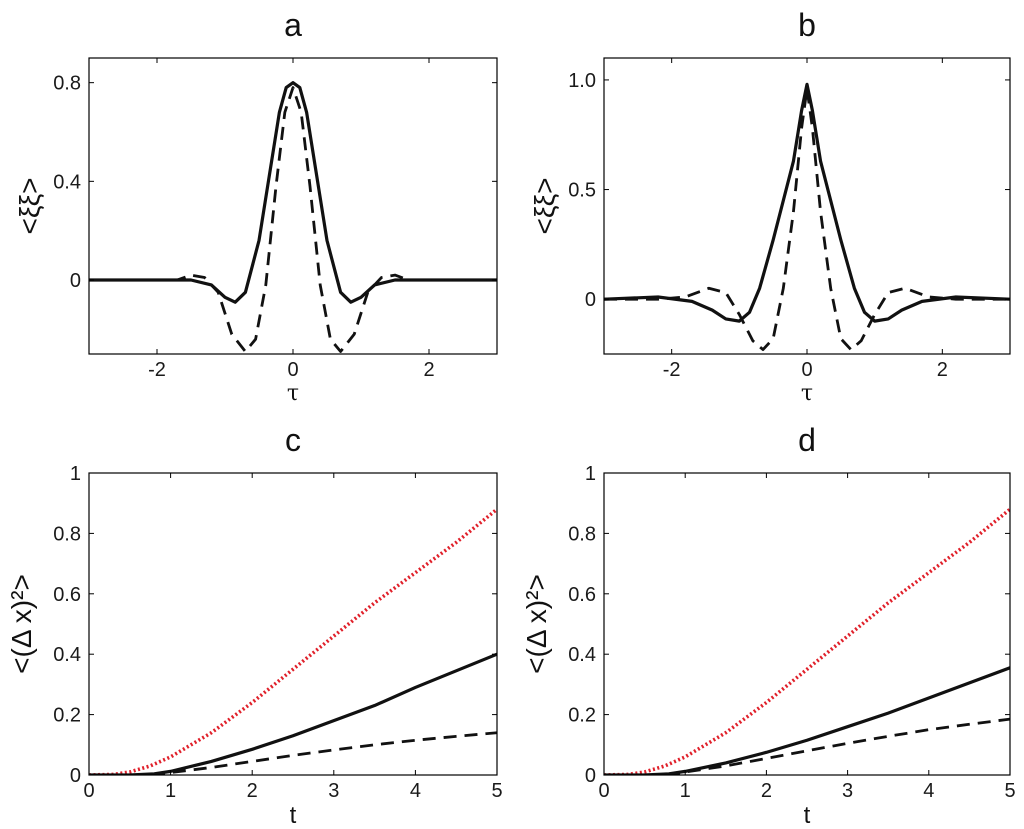  Describe the element at coordinates (582, 81) in the screenshot. I see `y-tick-label: 1.0` at that location.